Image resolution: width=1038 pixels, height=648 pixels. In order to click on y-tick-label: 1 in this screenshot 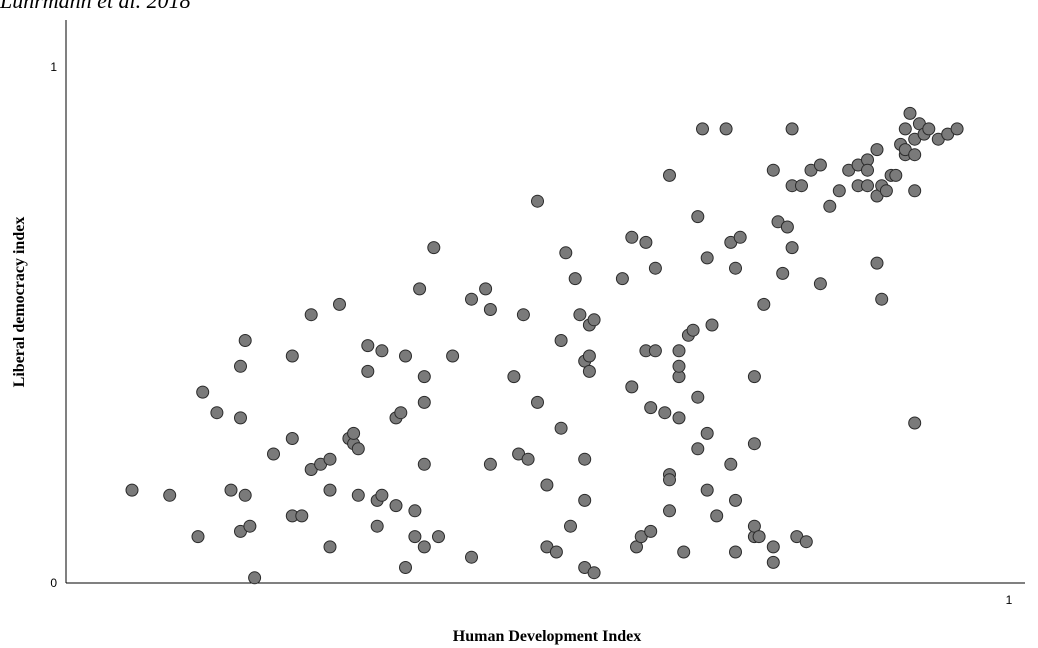, I will do `click(53, 67)`.